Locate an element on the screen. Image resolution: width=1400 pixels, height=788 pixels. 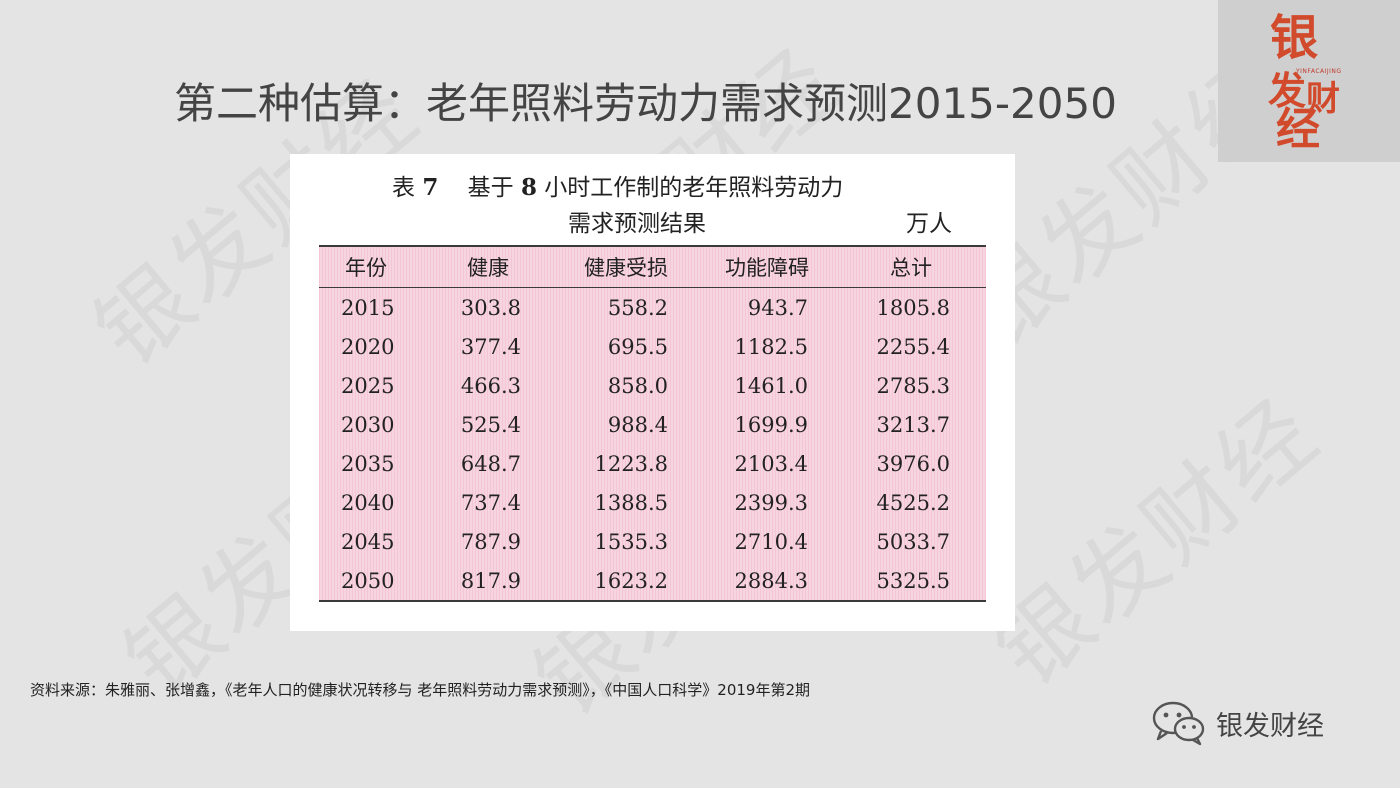
cell-total: 3976.0 is located at coordinates (913, 463).